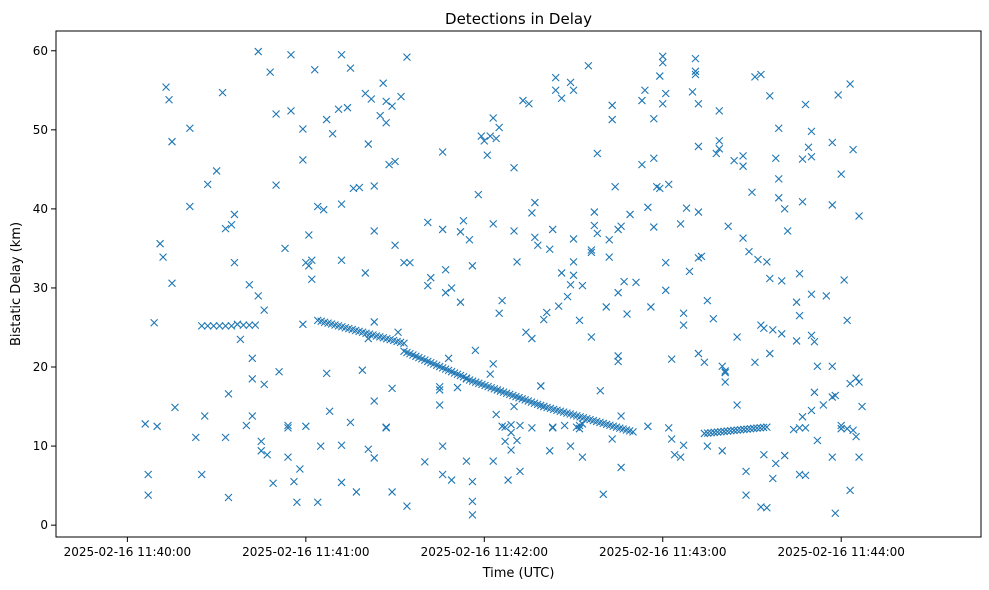 The height and width of the screenshot is (590, 989). What do you see at coordinates (662, 552) in the screenshot?
I see `x-tick-label: 2025-02-16 11:43:00` at bounding box center [662, 552].